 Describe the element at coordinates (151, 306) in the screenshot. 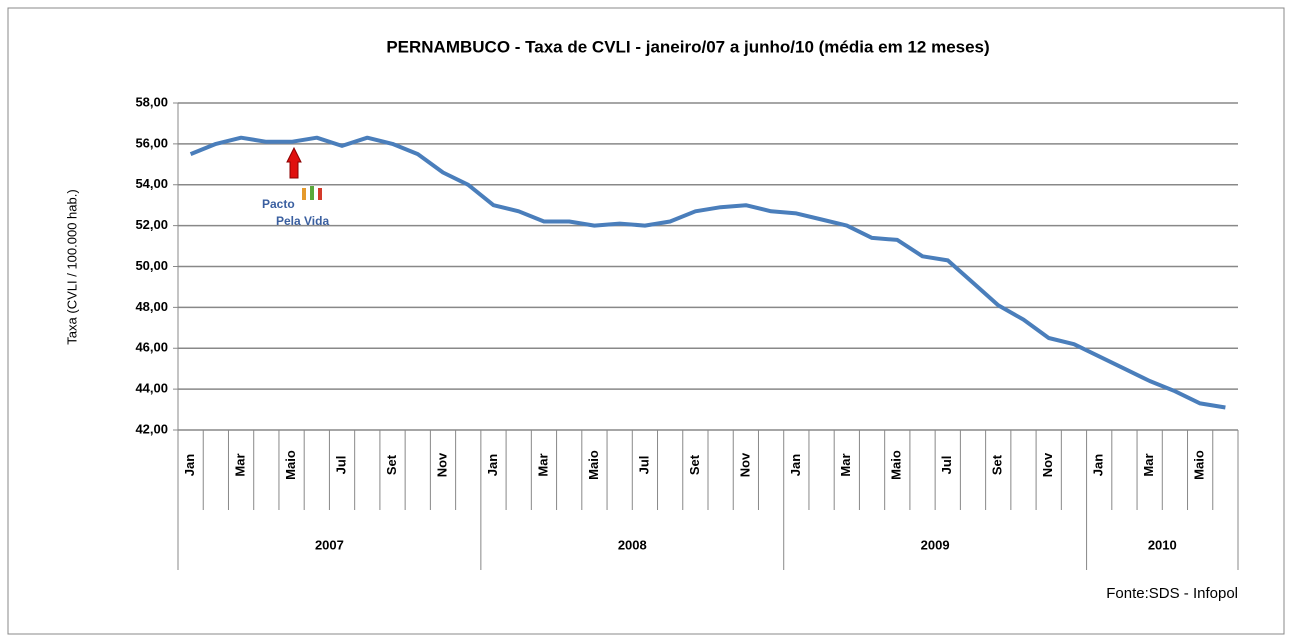

I see `y-tick-label: 48,00` at that location.